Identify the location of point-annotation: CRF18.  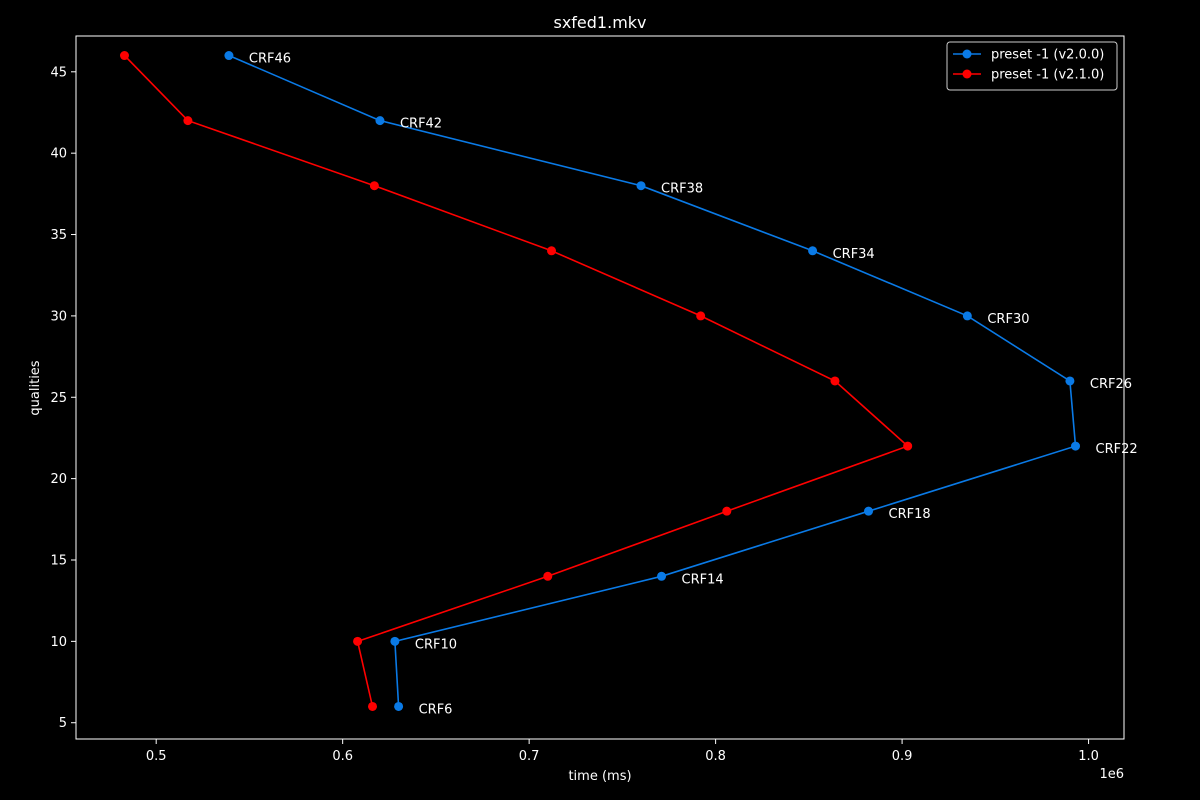
(910, 514).